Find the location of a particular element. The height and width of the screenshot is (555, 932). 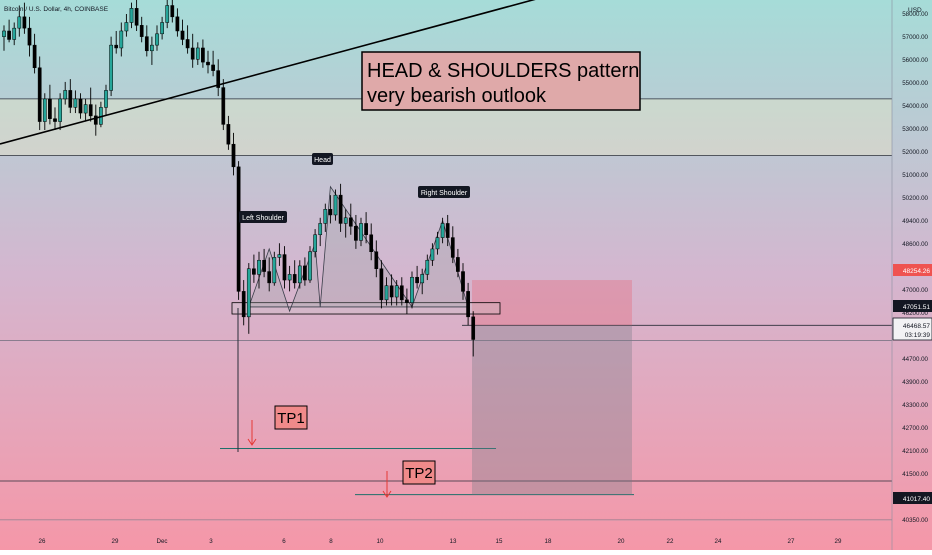

right-shoulder-label-text: Right Shoulder is located at coordinates (444, 193).